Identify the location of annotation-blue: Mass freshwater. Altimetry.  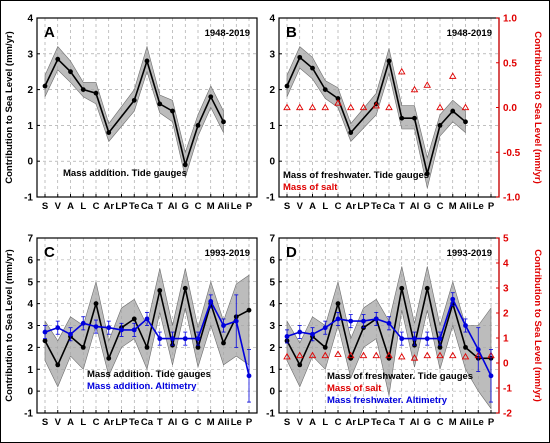
(387, 400).